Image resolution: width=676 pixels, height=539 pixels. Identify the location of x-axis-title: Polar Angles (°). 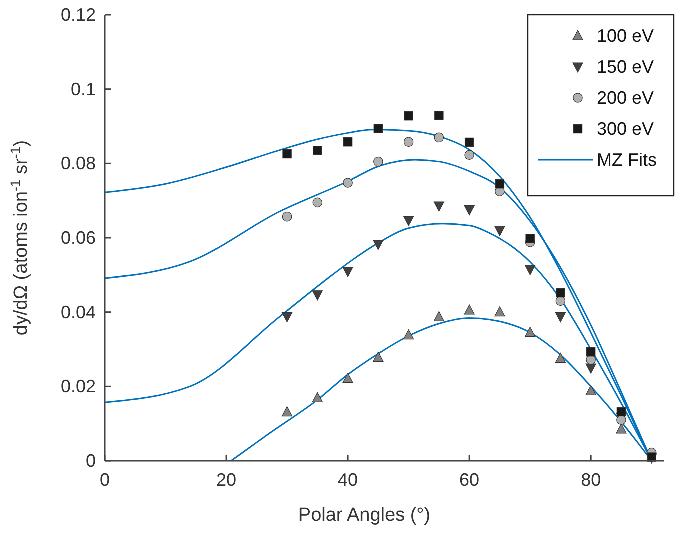
(364, 515).